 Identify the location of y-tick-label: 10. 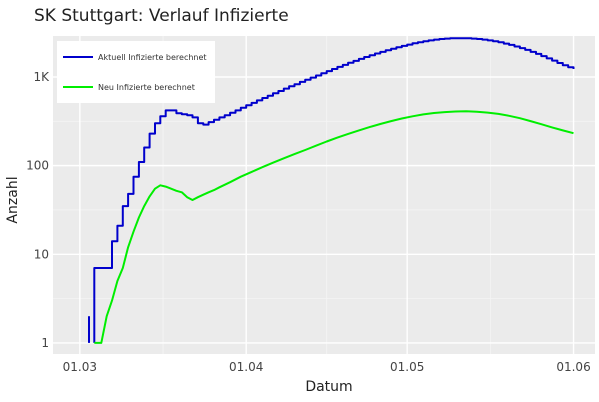
(41, 254).